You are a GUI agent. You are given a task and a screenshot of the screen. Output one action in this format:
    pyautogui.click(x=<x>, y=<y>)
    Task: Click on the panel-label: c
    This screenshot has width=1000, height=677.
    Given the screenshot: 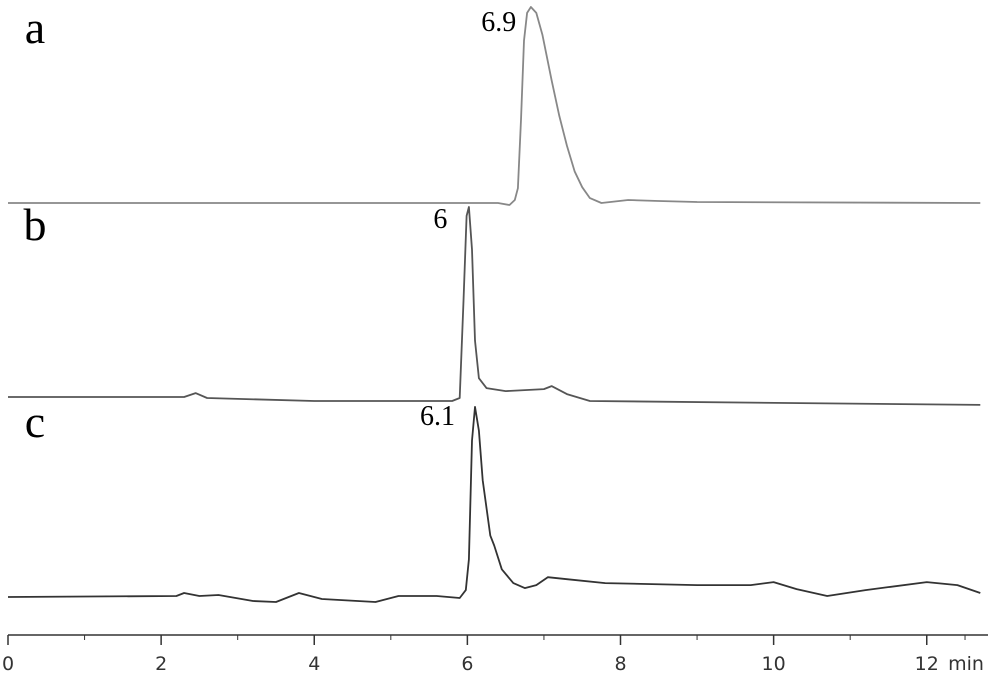 What is the action you would take?
    pyautogui.click(x=35, y=421)
    